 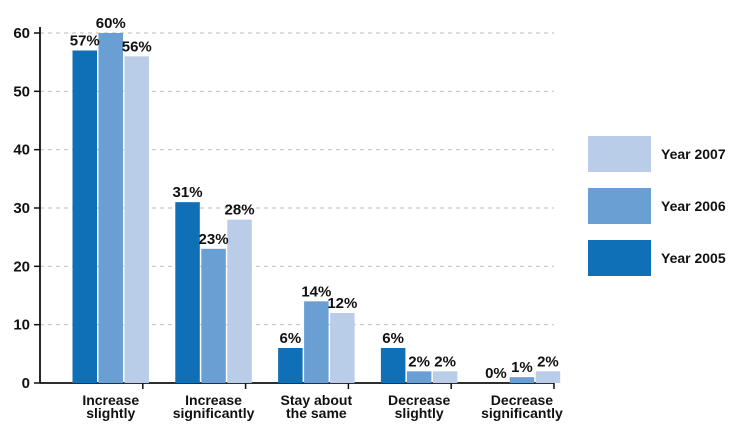 What do you see at coordinates (693, 258) in the screenshot?
I see `legend-label: Year 2005` at bounding box center [693, 258].